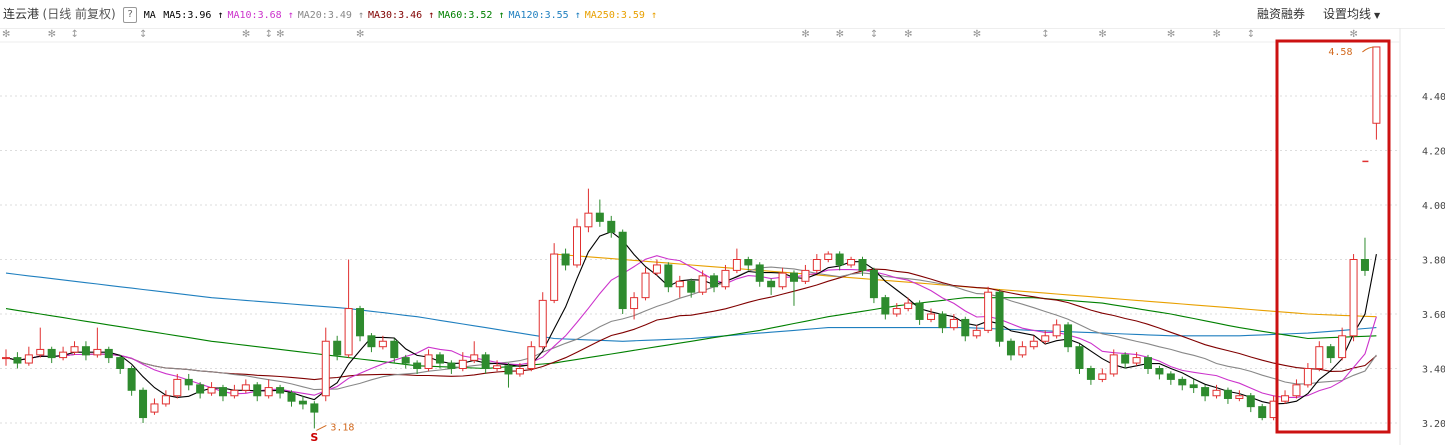  What do you see at coordinates (1433, 152) in the screenshot?
I see `y-tick-label: 4.20` at bounding box center [1433, 152].